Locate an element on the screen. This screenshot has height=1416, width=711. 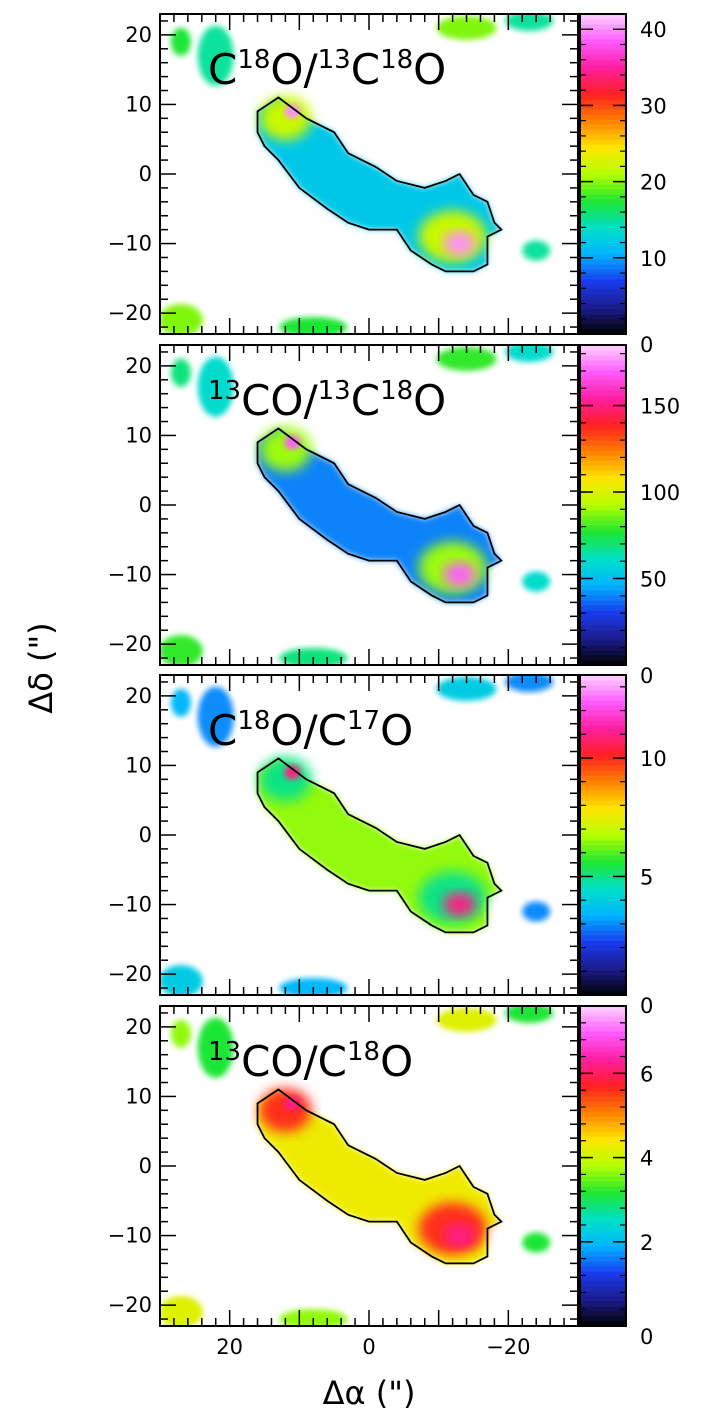
title-text: O/C is located at coordinates (308, 730).